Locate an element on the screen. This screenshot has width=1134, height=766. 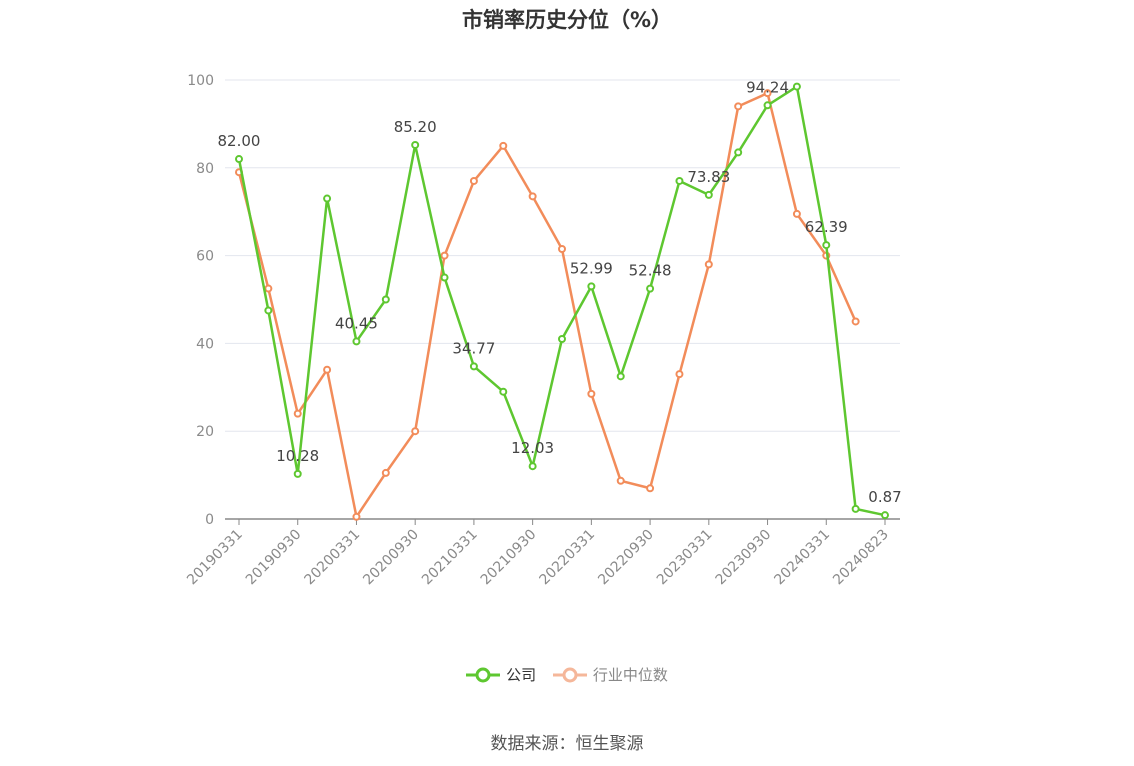
legend-swatch-industry-icon is located at coordinates (569, 674).